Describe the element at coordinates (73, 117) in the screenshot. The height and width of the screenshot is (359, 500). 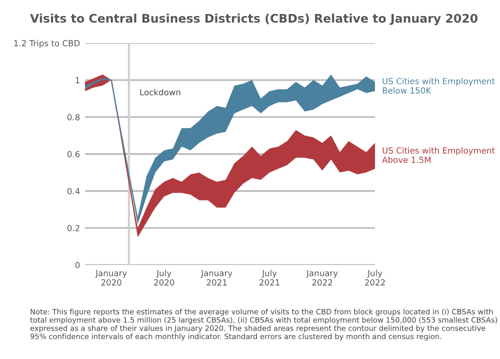
I see `y-tick-label: 0.8` at that location.